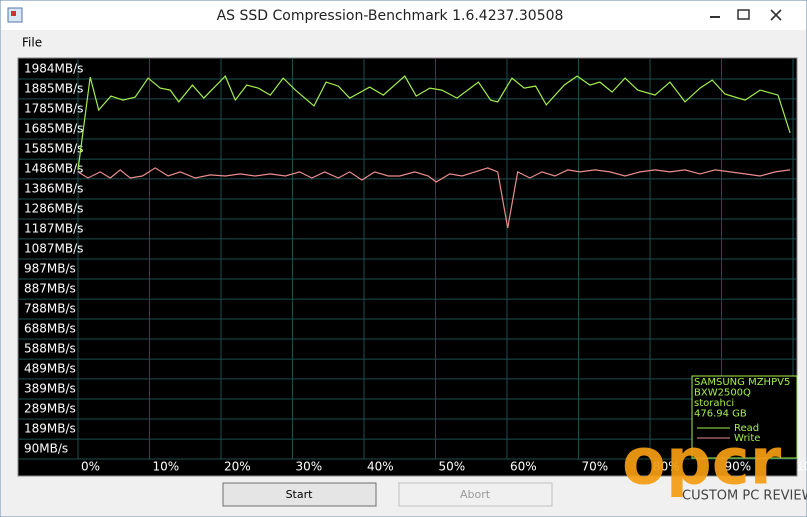 The width and height of the screenshot is (807, 517). I want to click on y-tick-label: 90MB/s, so click(46, 448).